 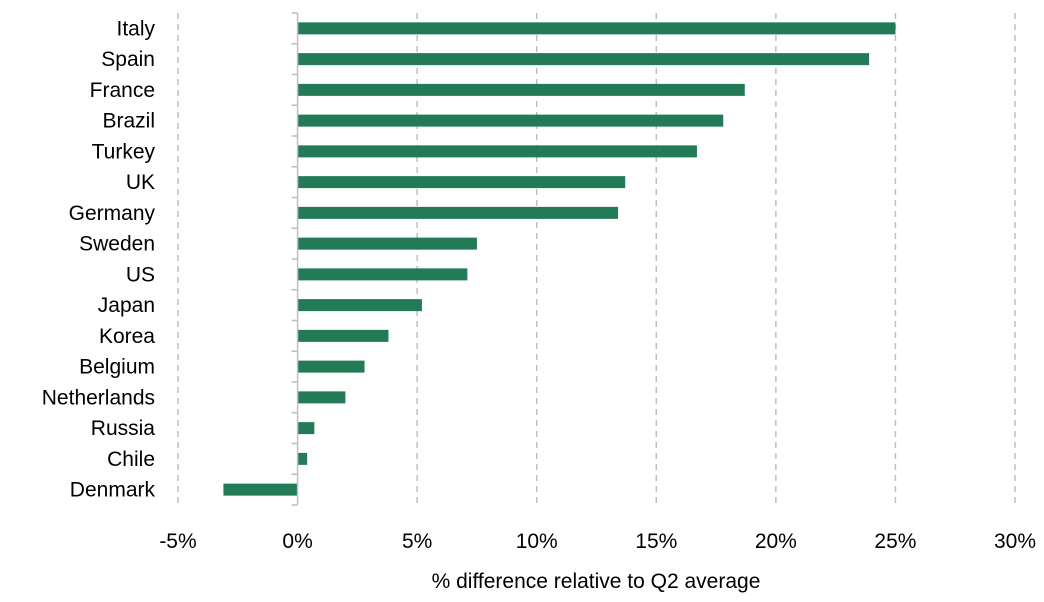 What do you see at coordinates (597, 541) in the screenshot?
I see `x-tick-labels: -5% 0% 5% 10% 15% 20% 25% 30%` at bounding box center [597, 541].